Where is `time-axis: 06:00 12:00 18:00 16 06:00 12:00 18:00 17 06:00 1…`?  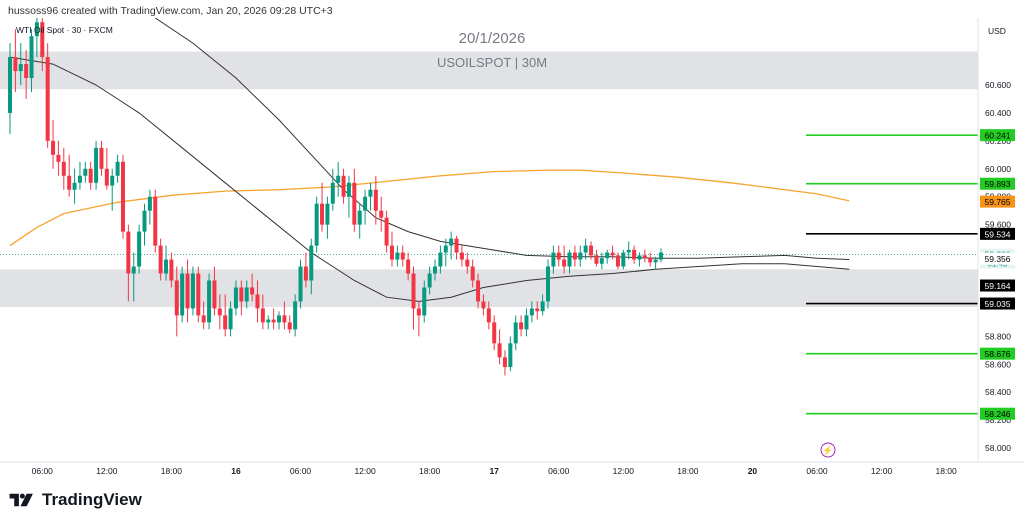
time-axis: 06:00 12:00 18:00 16 06:00 12:00 18:00 17 06:00 1… is located at coordinates (494, 471).